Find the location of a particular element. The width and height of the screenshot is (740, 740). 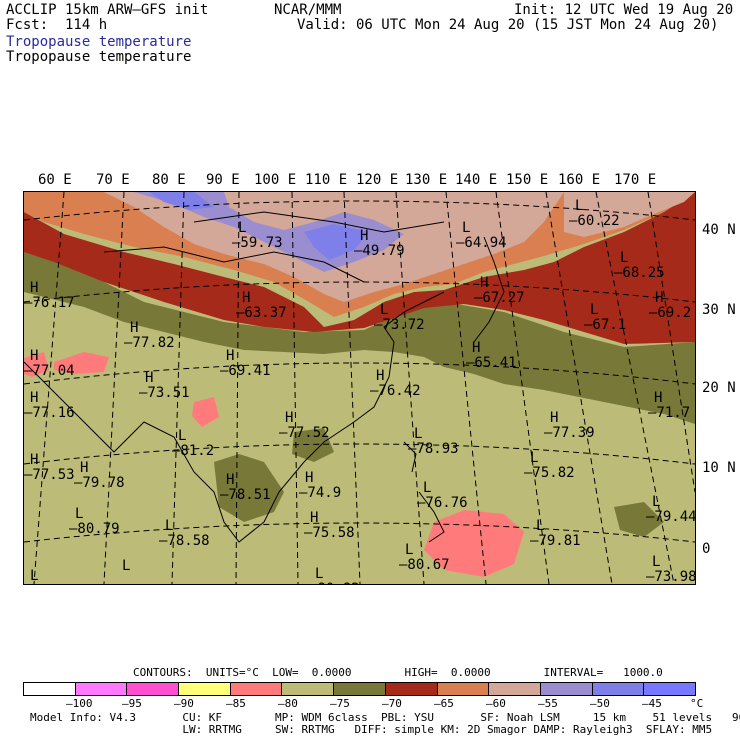

pressure-center-value: –74.9 is located at coordinates (320, 493).